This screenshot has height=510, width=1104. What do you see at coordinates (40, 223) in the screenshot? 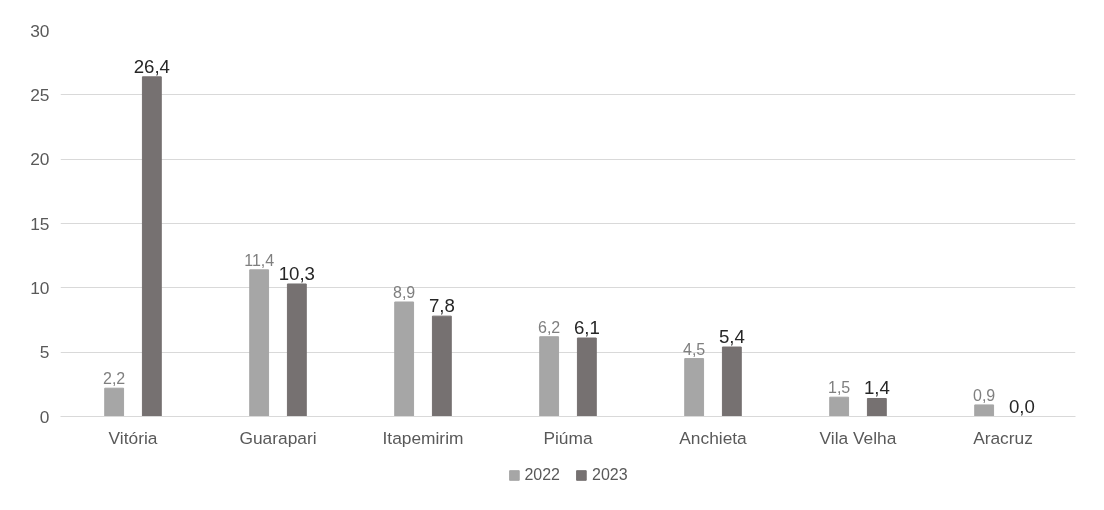
I see `y-tick-label: 15` at bounding box center [40, 223].